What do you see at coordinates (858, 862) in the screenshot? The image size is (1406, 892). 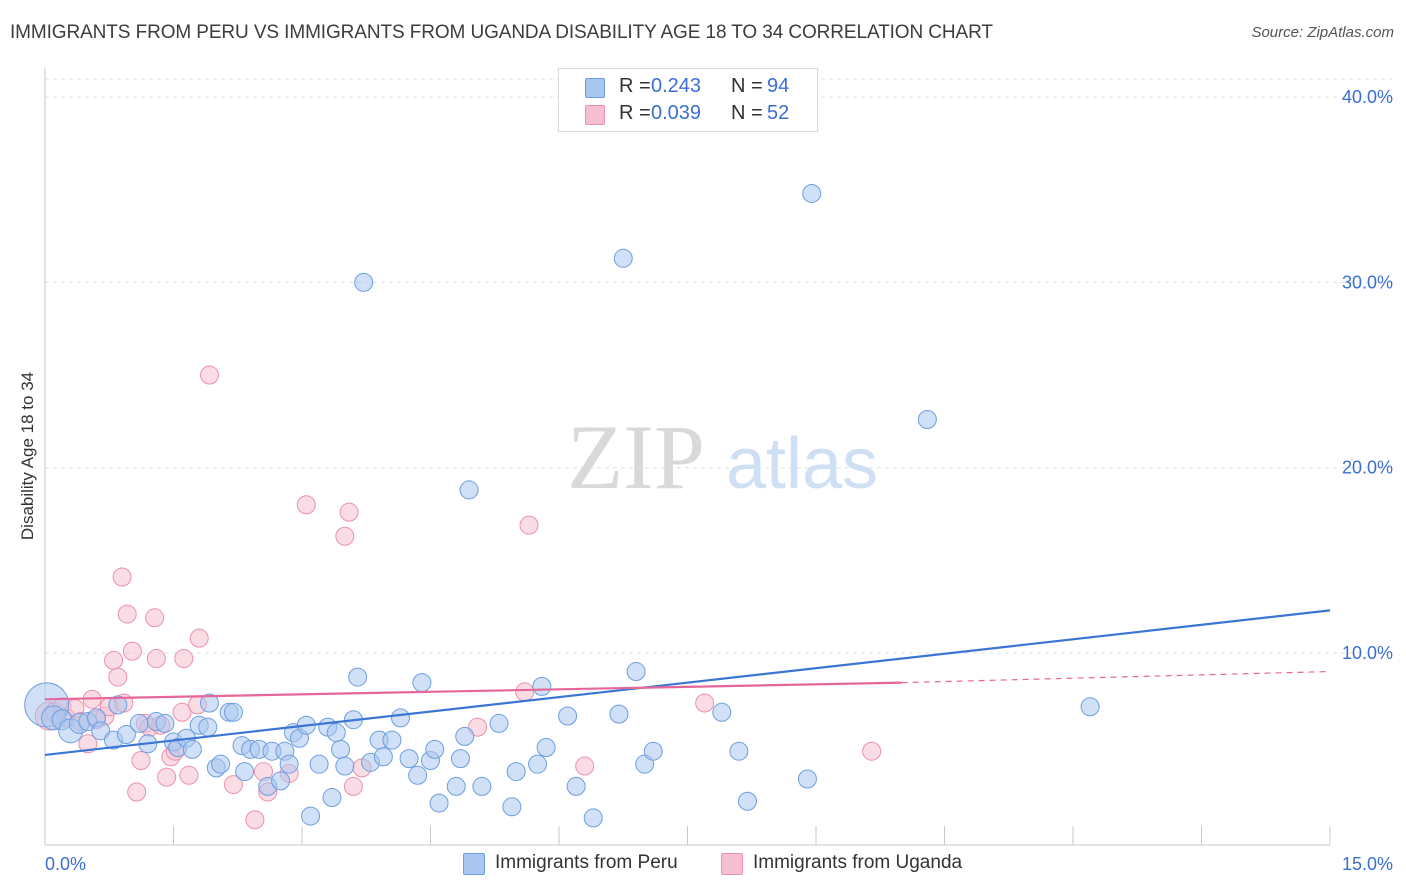 I see `legend-label-uganda: Immigrants from Uganda` at bounding box center [858, 862].